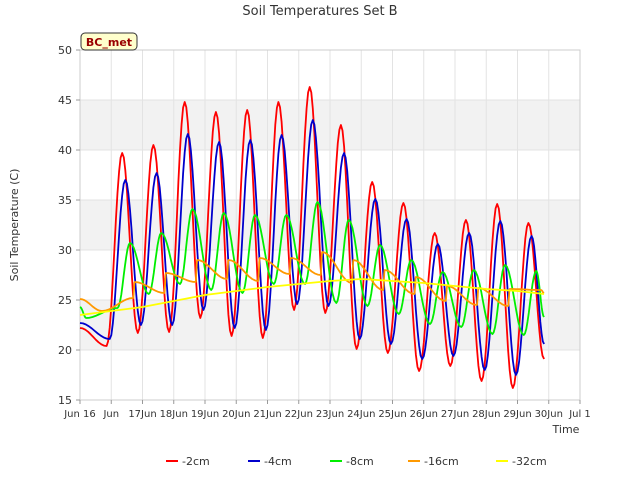 This screenshot has width=640, height=480. Describe the element at coordinates (299, 414) in the screenshot. I see `x-tick-label: 22Jun` at that location.